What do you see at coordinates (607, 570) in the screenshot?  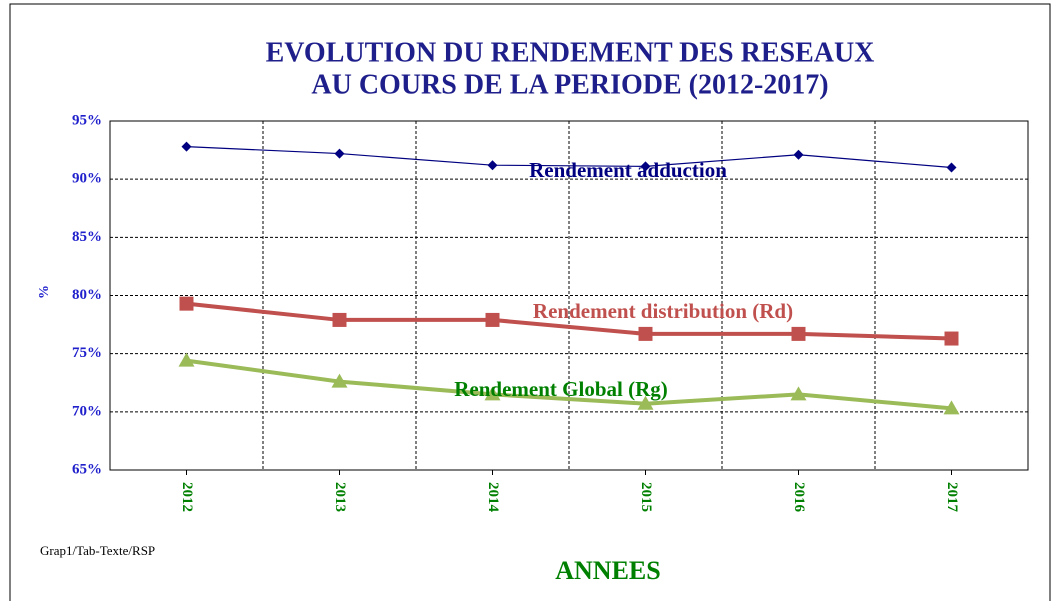 I see `x-axis-title: ANNEES` at bounding box center [607, 570].